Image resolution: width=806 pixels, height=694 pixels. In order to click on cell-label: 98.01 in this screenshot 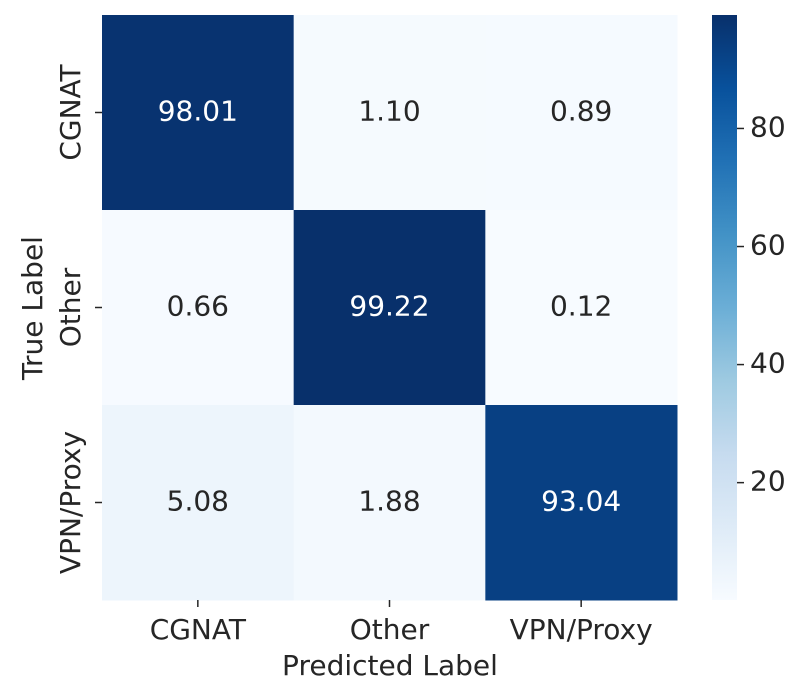, I will do `click(198, 111)`.